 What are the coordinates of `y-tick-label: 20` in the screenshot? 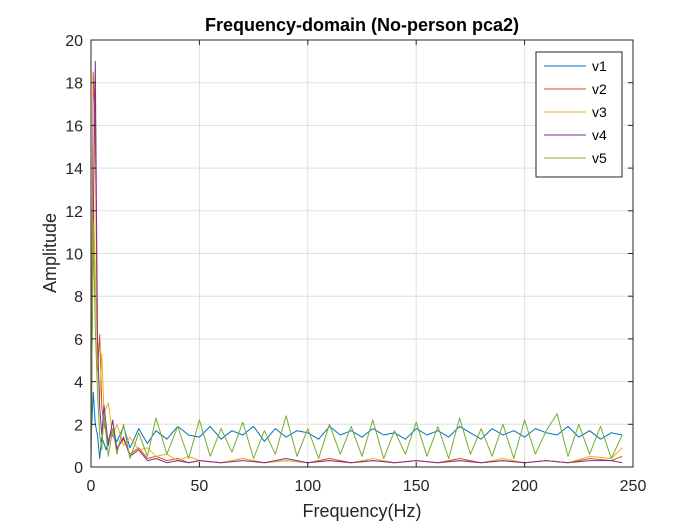 It's located at (74, 41).